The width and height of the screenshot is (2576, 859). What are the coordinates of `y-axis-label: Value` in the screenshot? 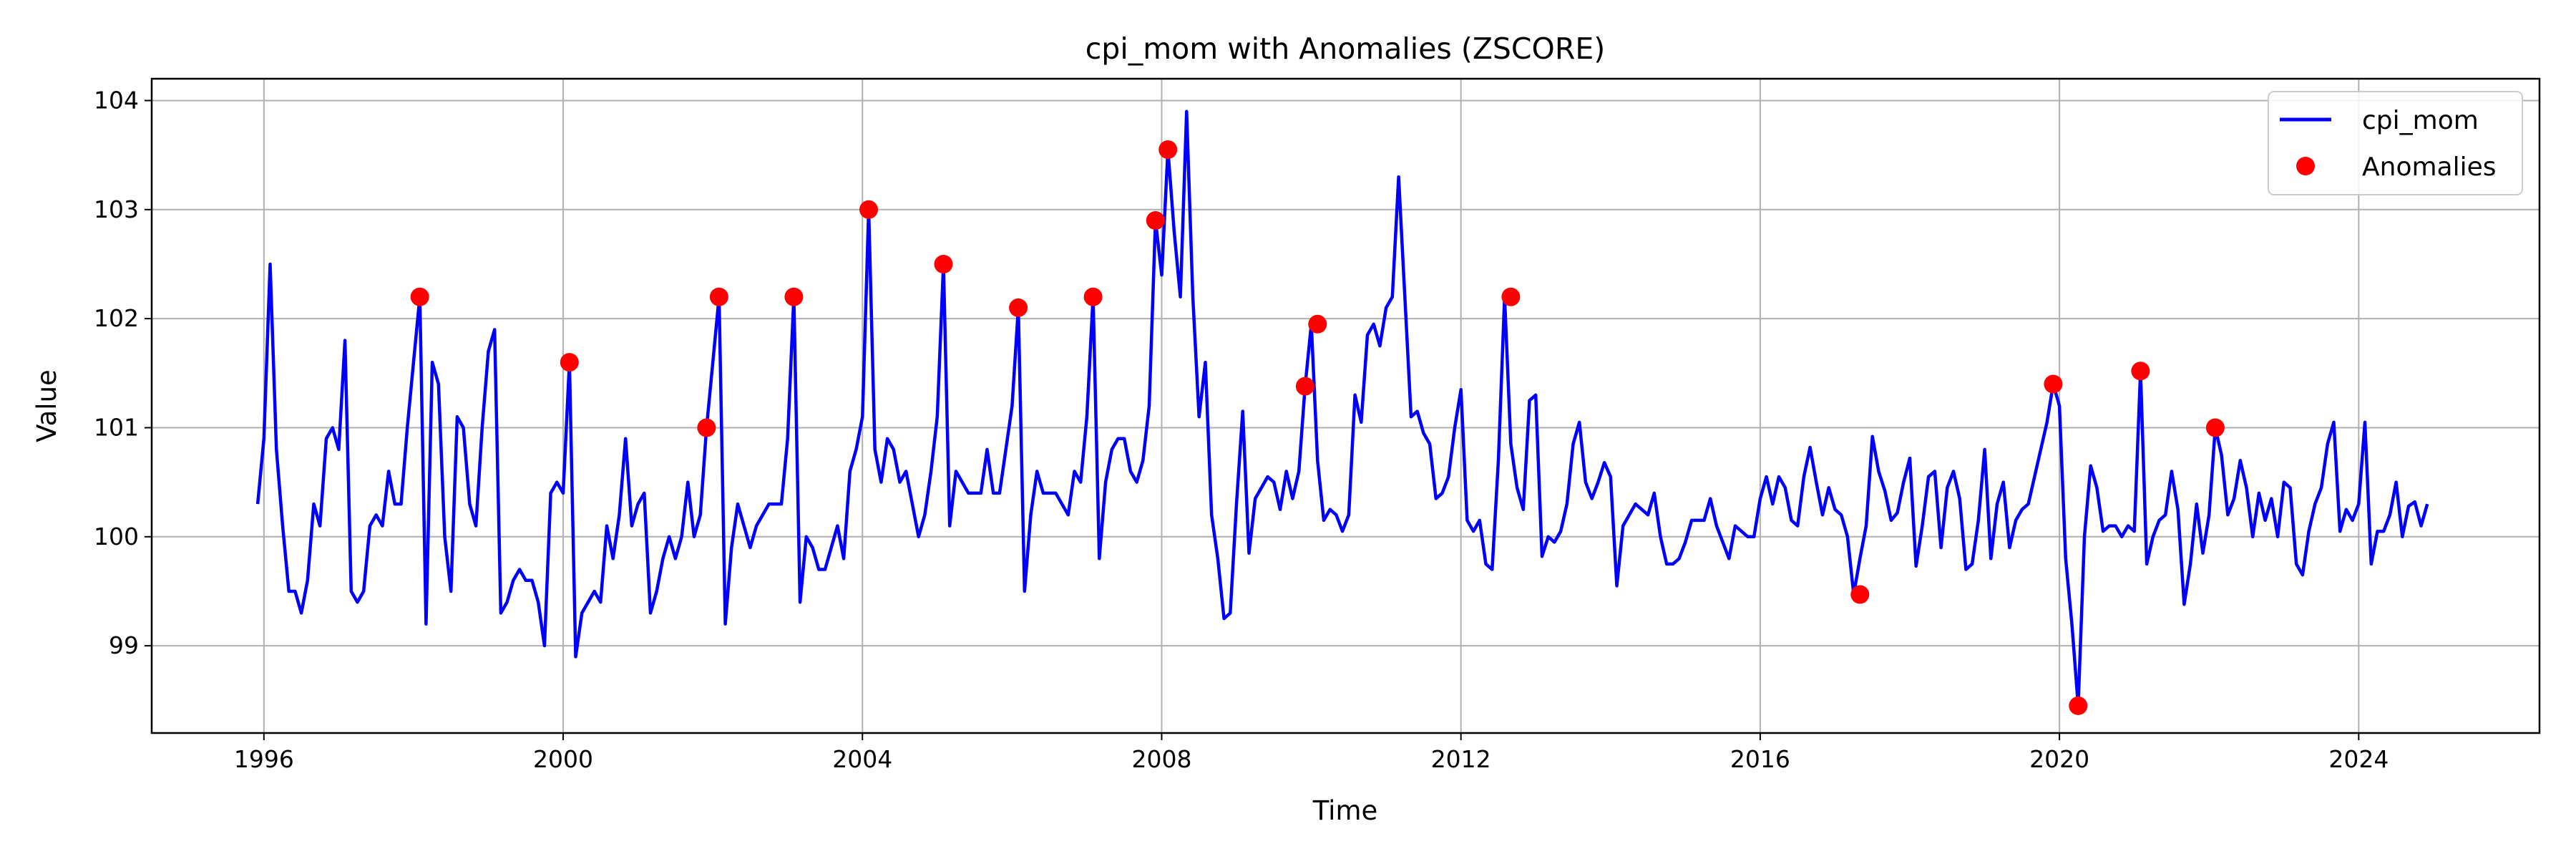 It's located at (46, 405).